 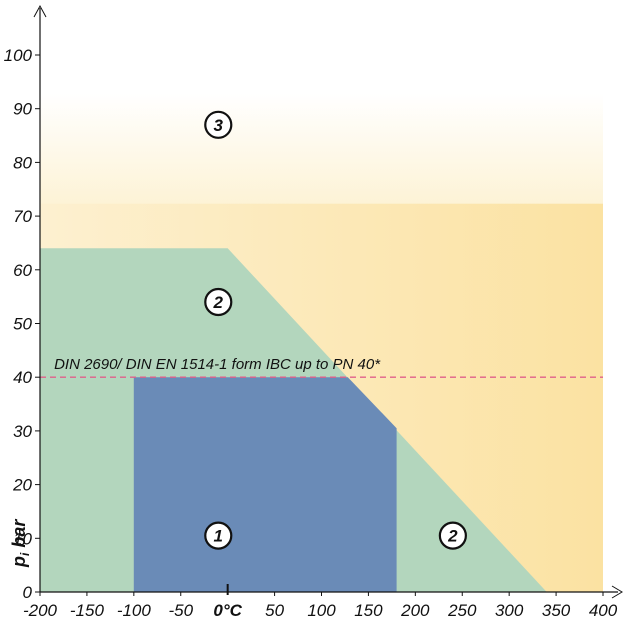 I want to click on zone-marker-2: 2, so click(x=218, y=302).